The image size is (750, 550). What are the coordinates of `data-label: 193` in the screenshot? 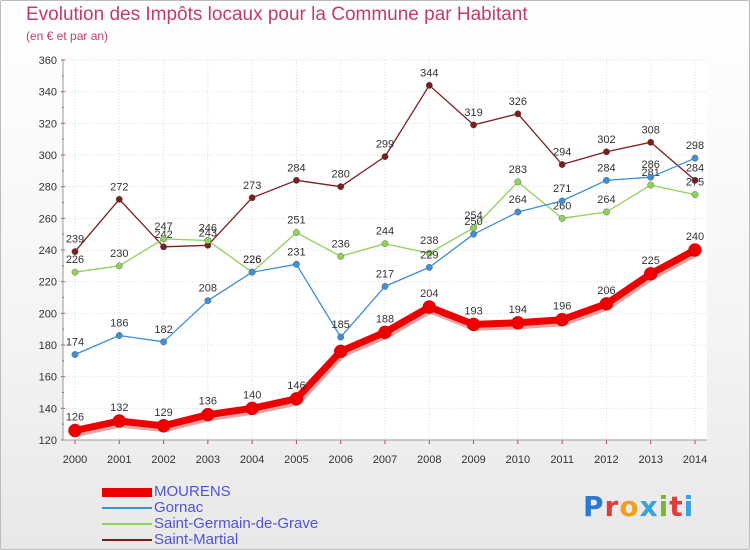 It's located at (473, 311).